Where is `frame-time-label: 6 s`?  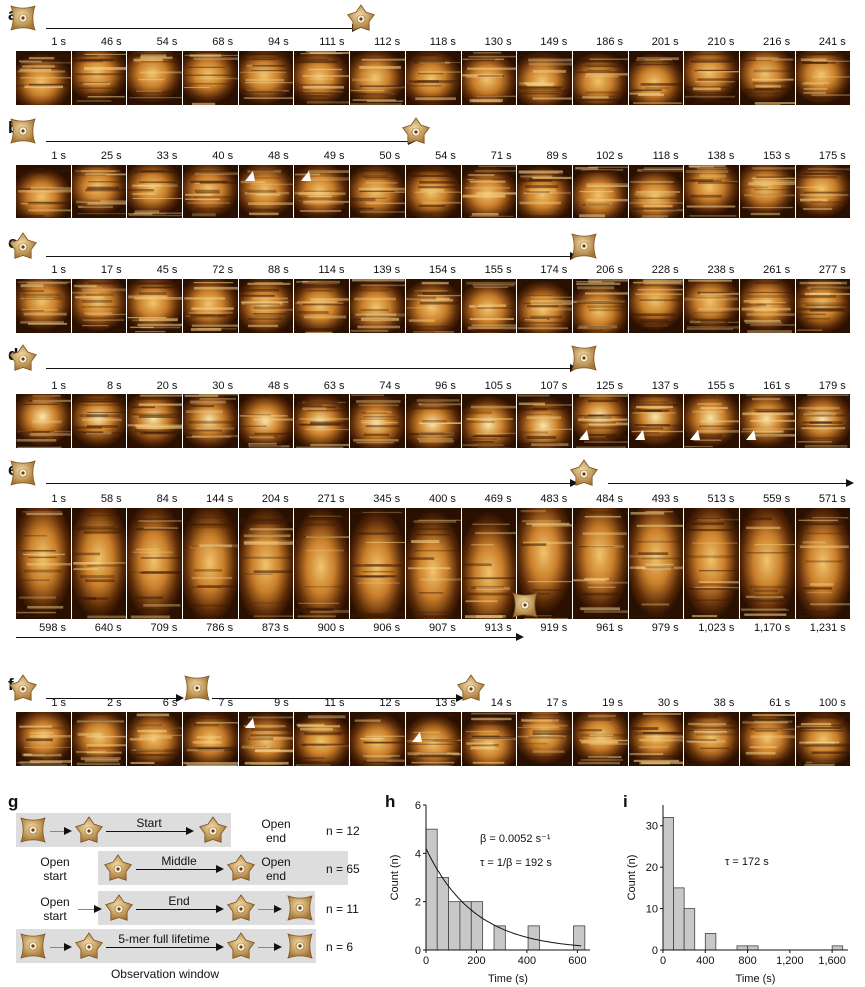
frame-time-label: 6 s is located at coordinates (170, 703).